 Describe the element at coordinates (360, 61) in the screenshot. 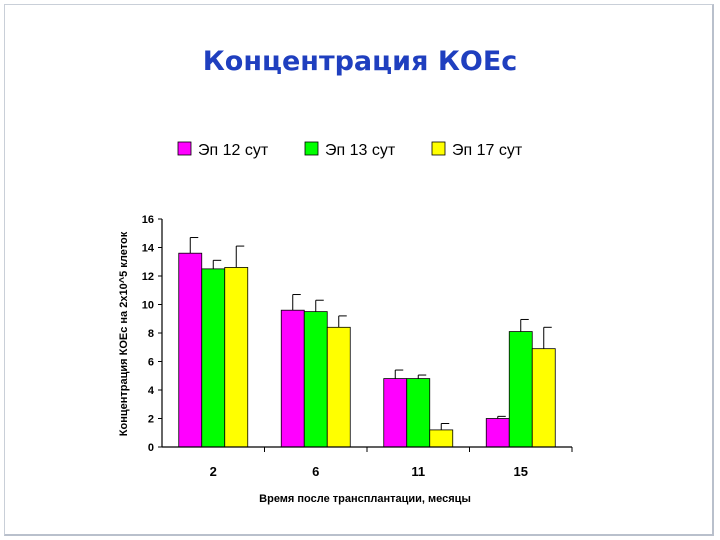

I see `slide-title: Концентрация КОЕс` at that location.